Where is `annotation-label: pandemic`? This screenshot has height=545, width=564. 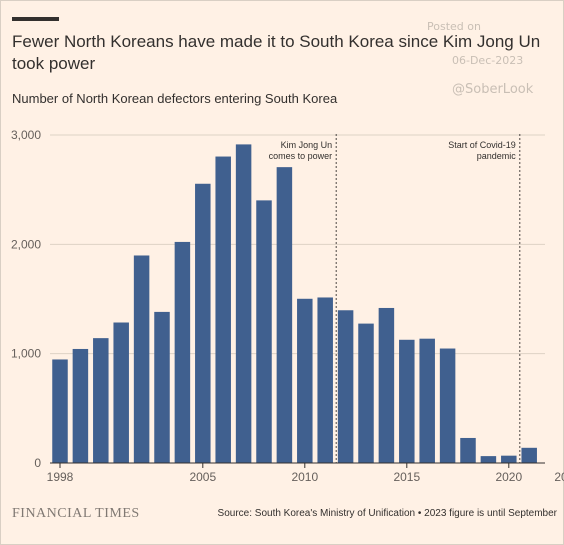 annotation-label: pandemic is located at coordinates (497, 156).